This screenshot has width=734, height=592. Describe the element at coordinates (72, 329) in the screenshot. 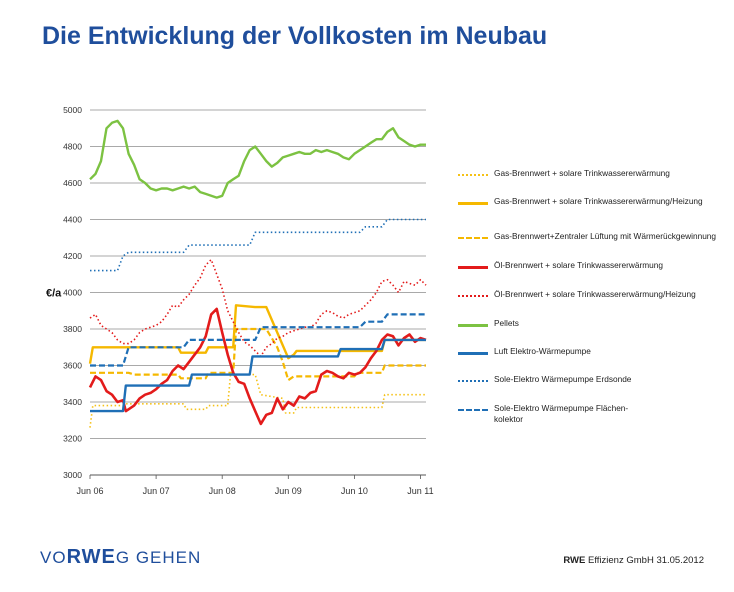

I see `y-tick-label: 3800` at that location.